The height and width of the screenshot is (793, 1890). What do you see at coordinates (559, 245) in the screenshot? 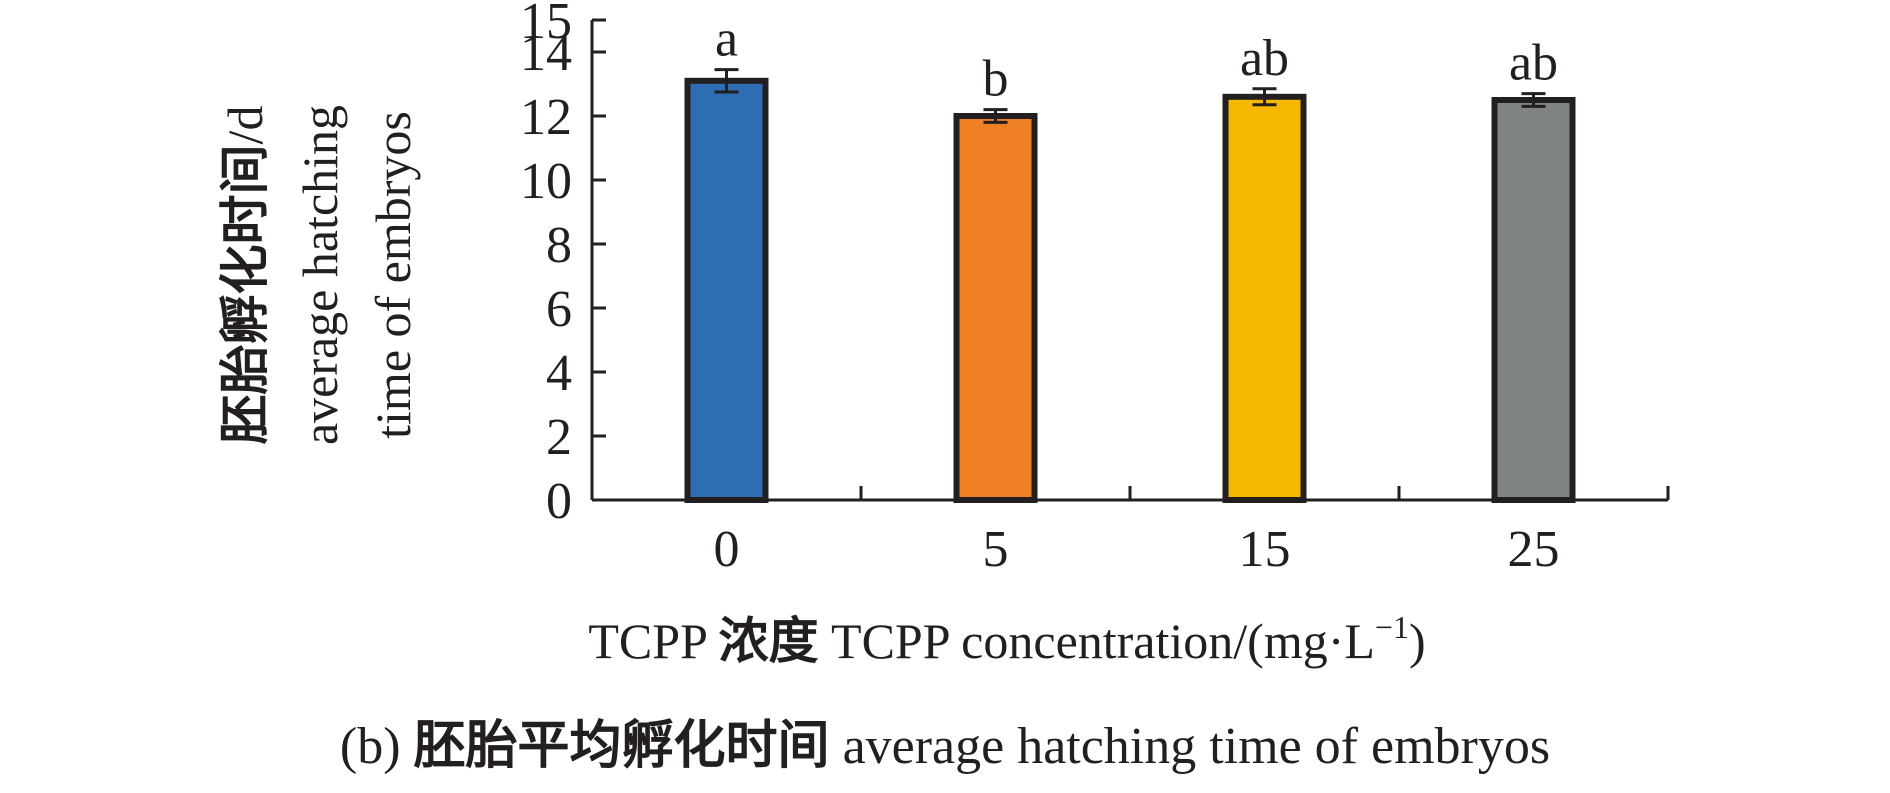
I see `y-tick-label: 8` at bounding box center [559, 245].